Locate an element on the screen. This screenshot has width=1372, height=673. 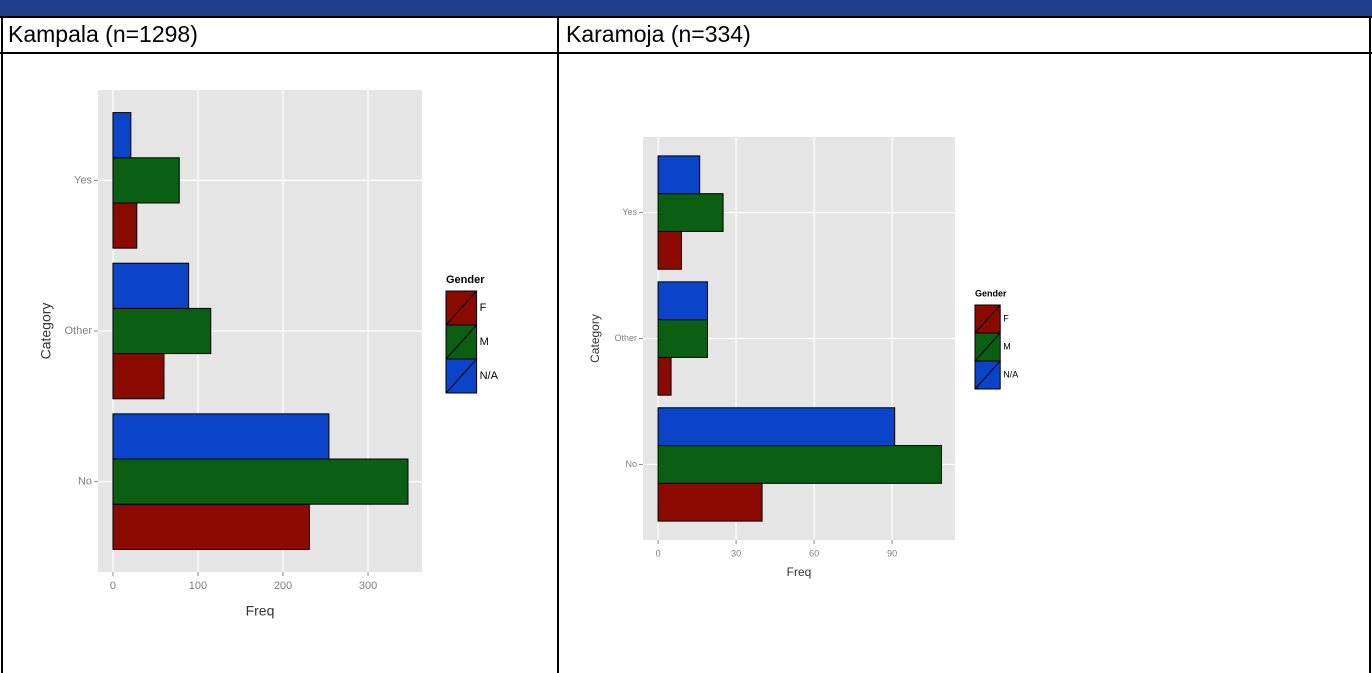
column-header: Kampala (n=1298) is located at coordinates (103, 34).